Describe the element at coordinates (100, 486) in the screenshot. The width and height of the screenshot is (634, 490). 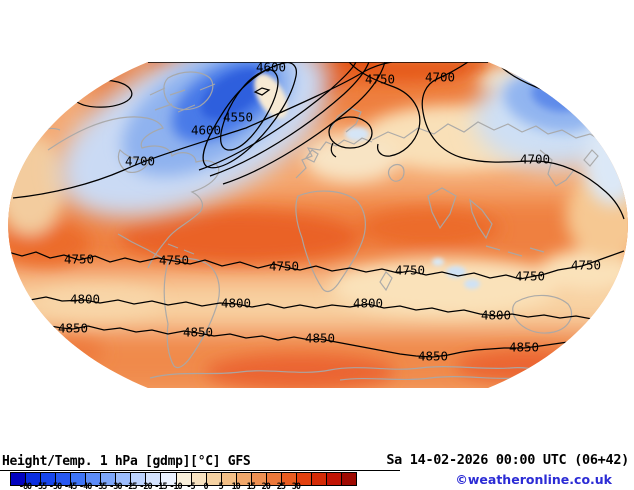
I see `colorbar-tick-label: -35` at that location.